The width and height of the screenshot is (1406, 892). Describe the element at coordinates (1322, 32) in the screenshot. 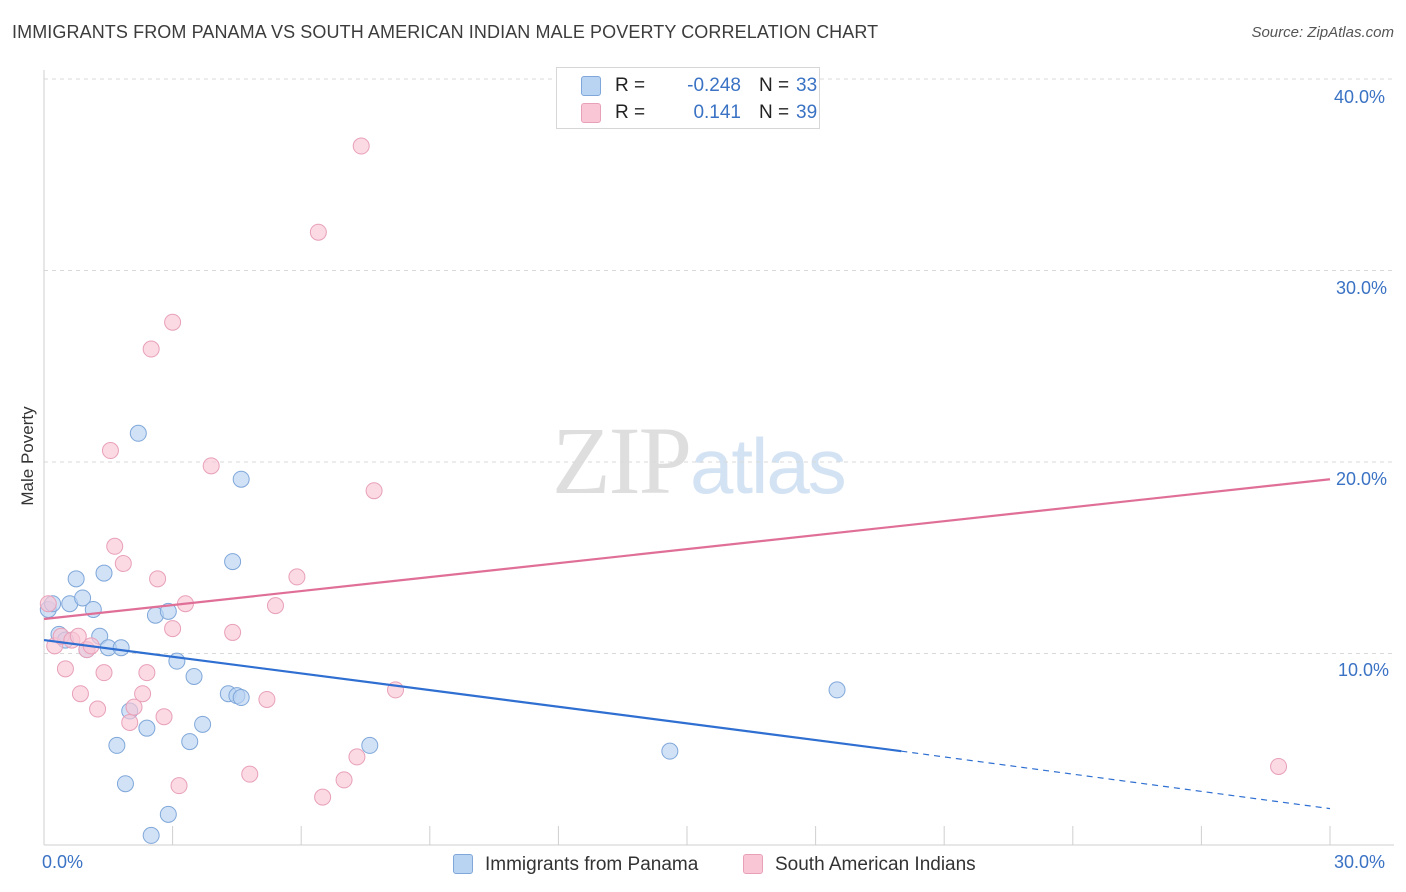

I see `source-credit: Source: ZipAtlas.com` at that location.